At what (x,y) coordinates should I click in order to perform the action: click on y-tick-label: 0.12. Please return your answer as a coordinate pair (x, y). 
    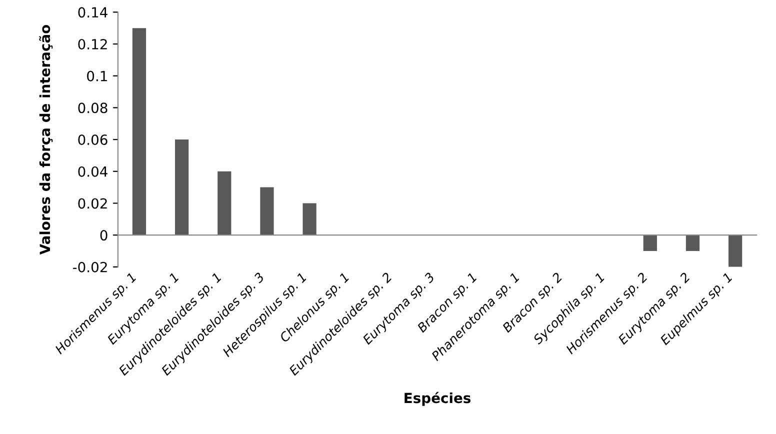
    Looking at the image, I should click on (92, 44).